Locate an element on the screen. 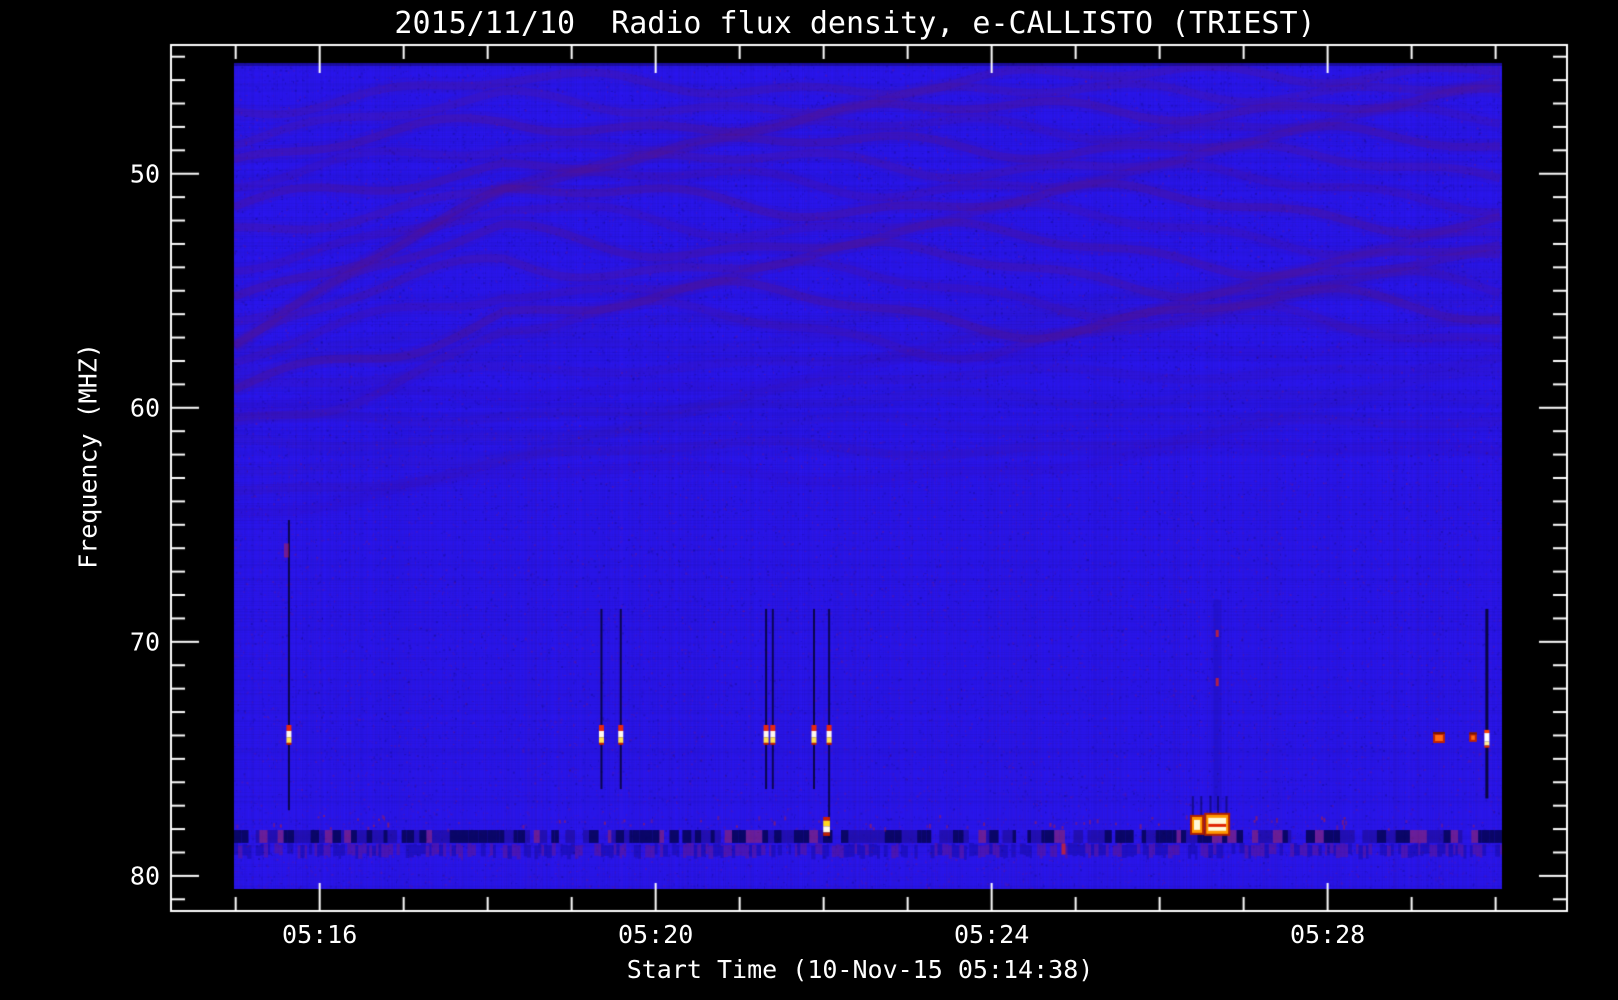  x-tick-label: 05:20 is located at coordinates (656, 934).